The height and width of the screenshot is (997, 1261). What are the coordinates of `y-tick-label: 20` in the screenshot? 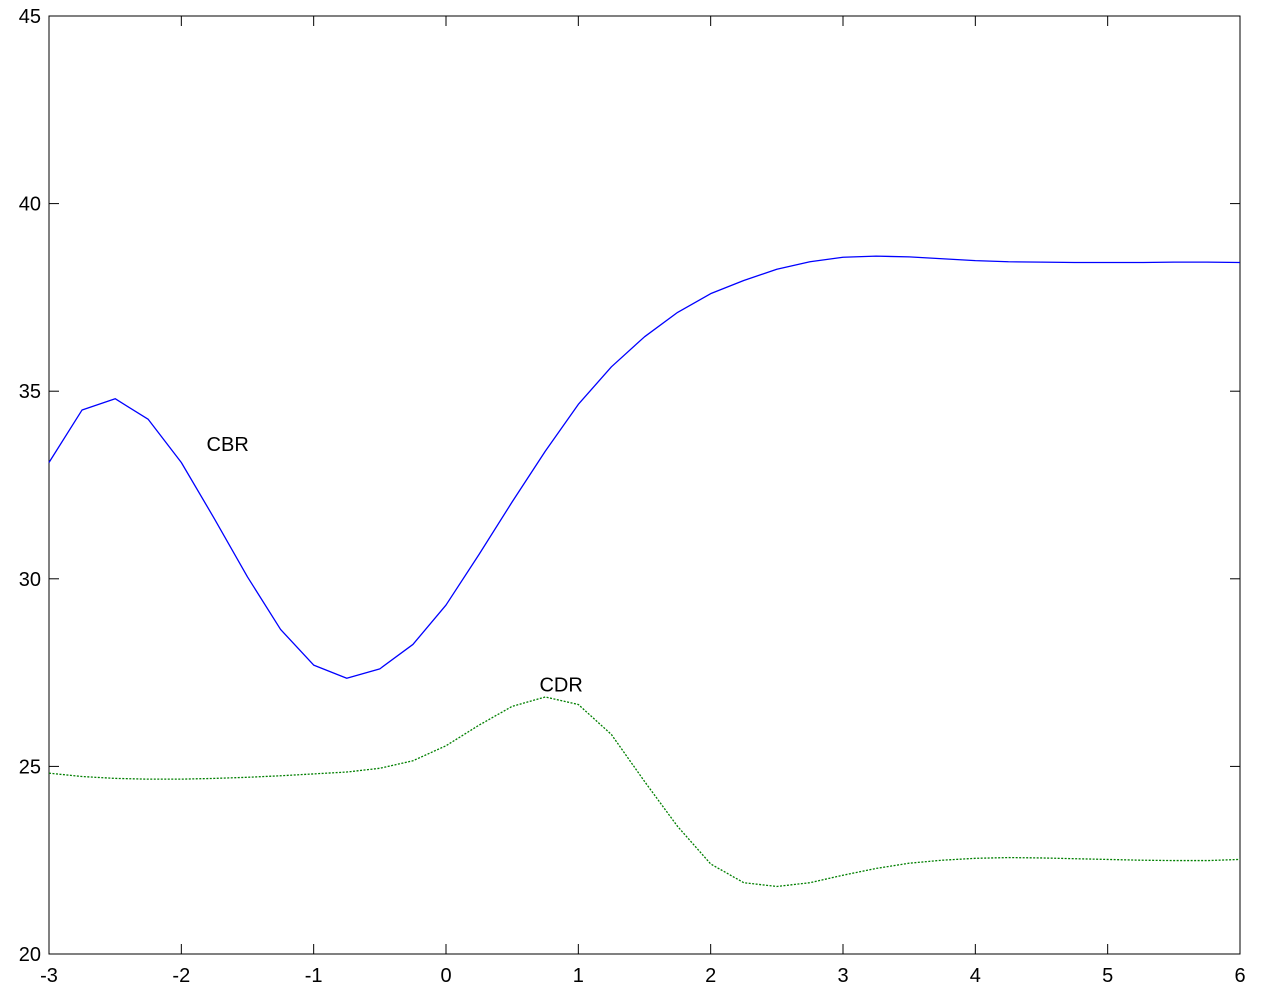 It's located at (30, 955).